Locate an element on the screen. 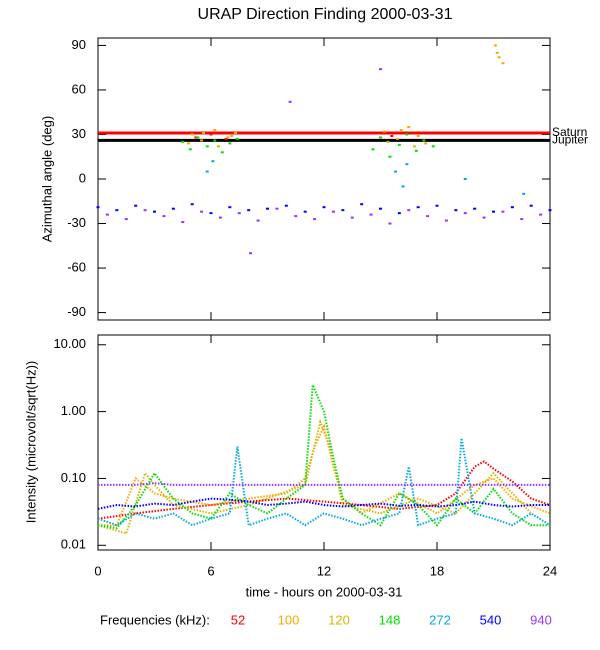 This screenshot has height=650, width=600. y-axis-label: Intensity (microvolt/sqrt(Hz)) is located at coordinates (30, 442).